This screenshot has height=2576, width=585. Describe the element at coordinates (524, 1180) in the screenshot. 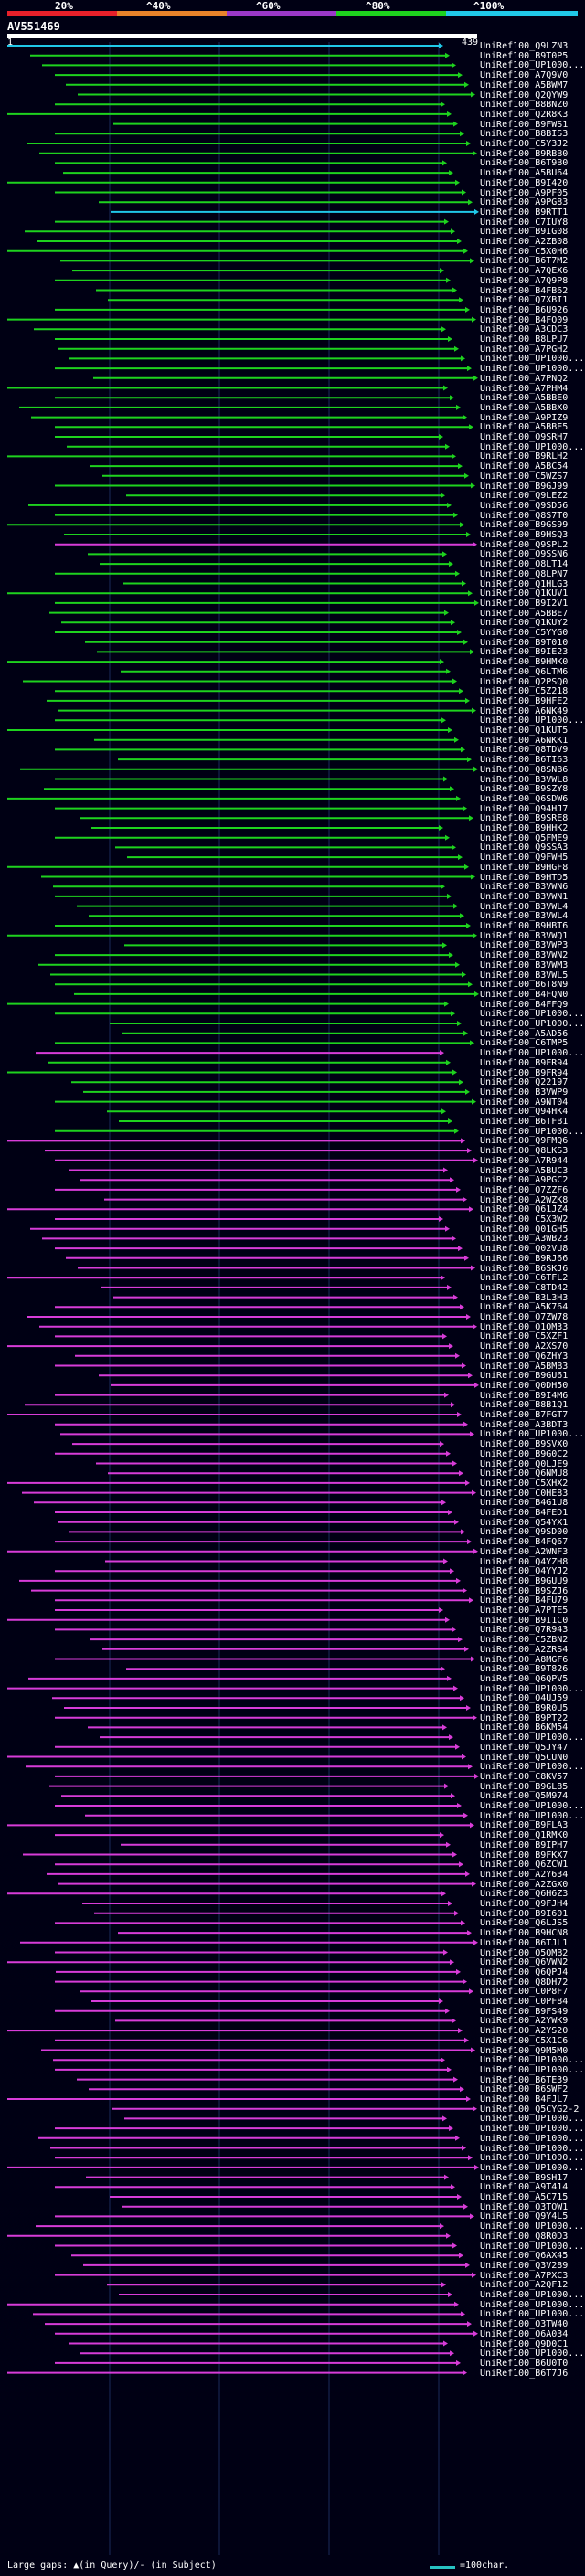

I see `hit-label: UniRef100_A9PGC2` at that location.